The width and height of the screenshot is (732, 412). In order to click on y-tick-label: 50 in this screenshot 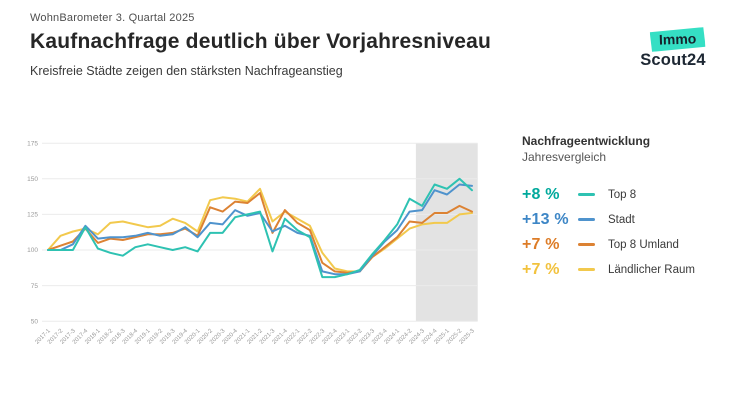, I will do `click(35, 321)`.